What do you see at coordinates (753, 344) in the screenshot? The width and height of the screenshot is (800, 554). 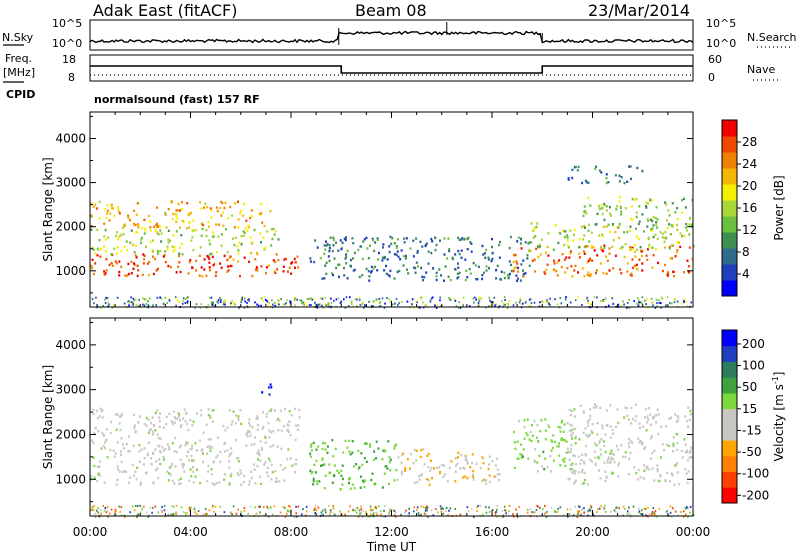 I see `velocity-colorbar-tick-label: 200` at bounding box center [753, 344].